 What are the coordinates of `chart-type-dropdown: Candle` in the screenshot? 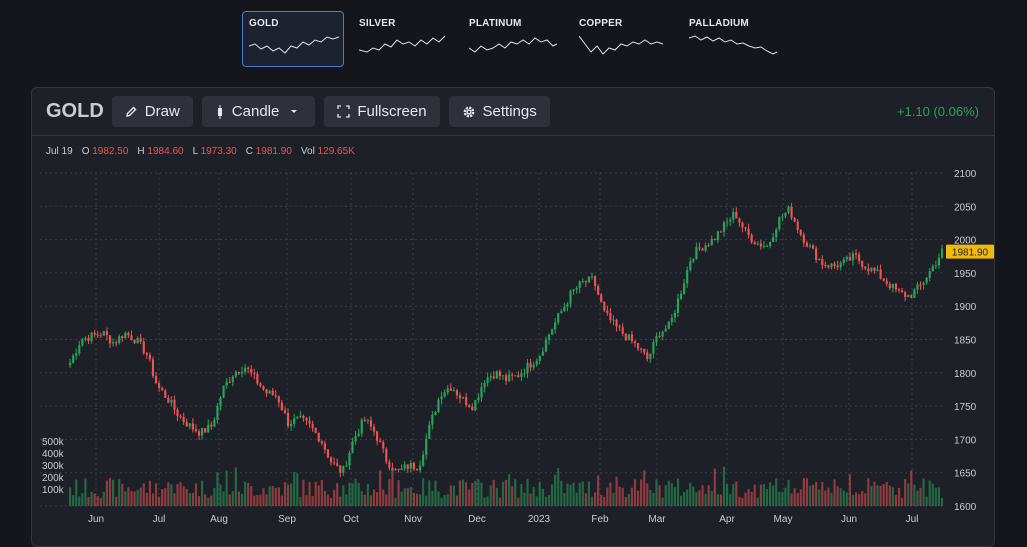 It's located at (258, 111).